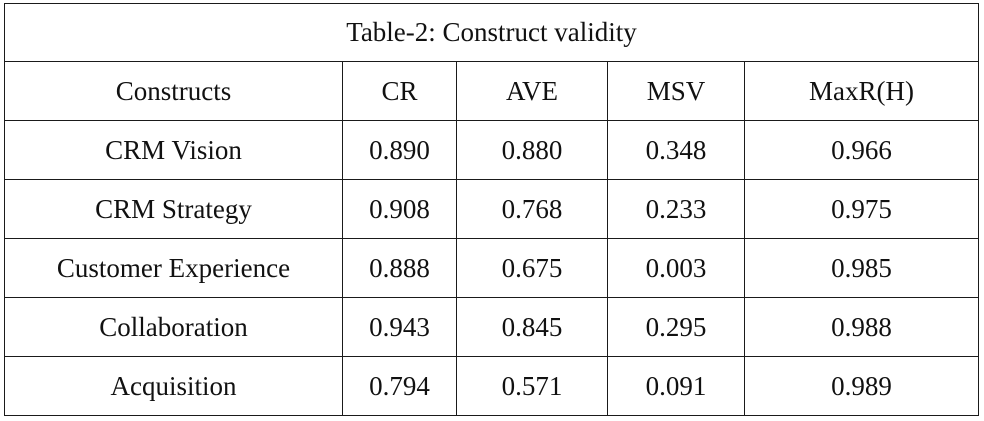  I want to click on maxrh-value: 0.985, so click(861, 268).